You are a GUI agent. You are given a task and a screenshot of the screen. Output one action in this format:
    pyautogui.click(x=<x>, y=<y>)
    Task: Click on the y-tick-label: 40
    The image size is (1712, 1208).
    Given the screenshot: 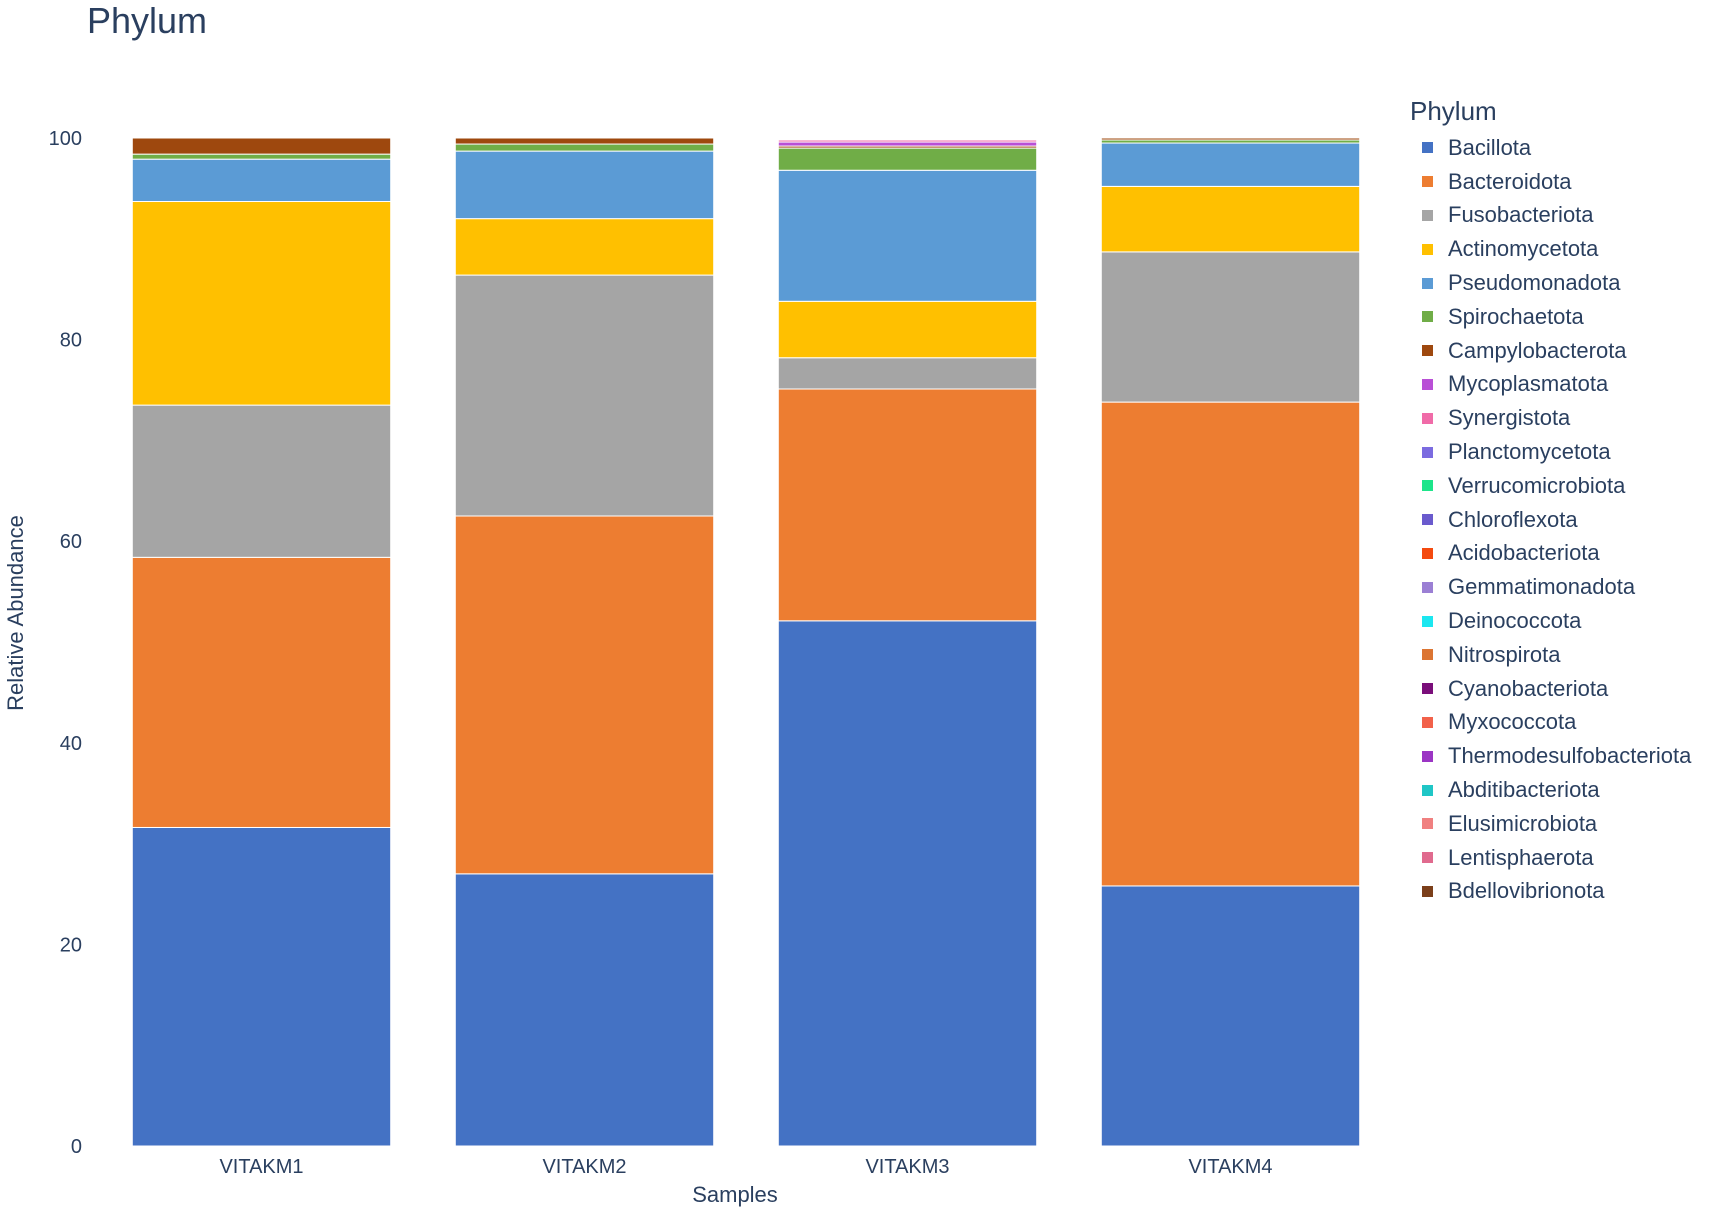 What is the action you would take?
    pyautogui.click(x=71, y=744)
    